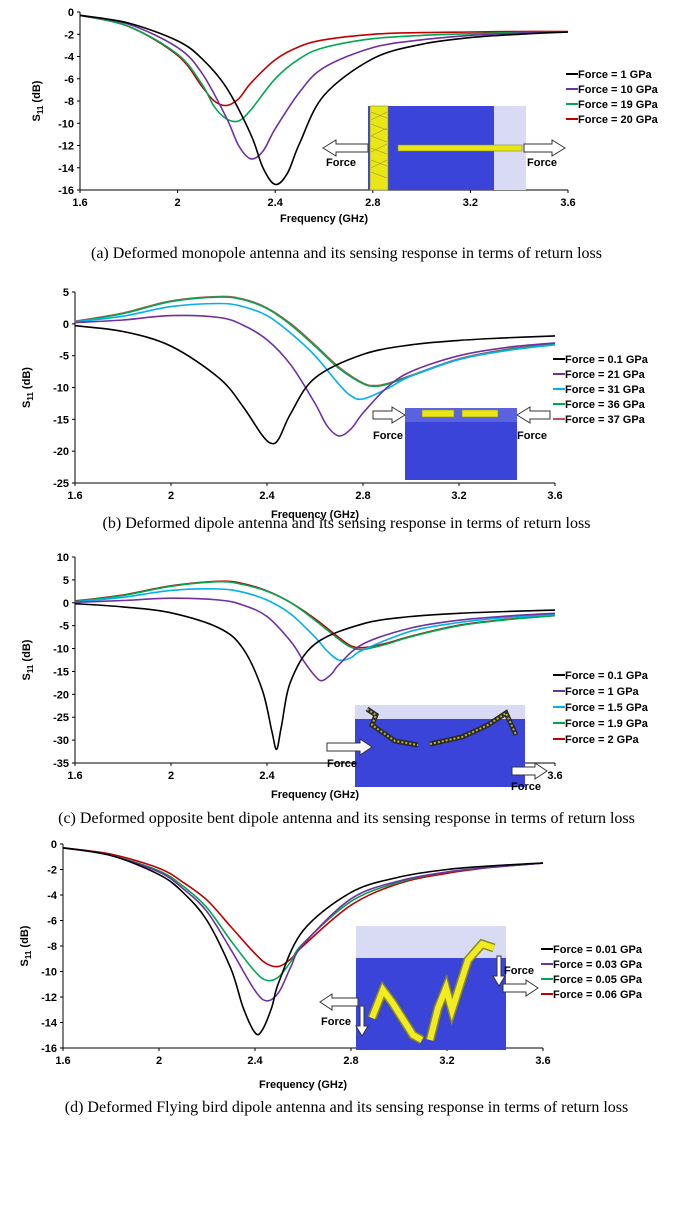 The image size is (693, 1226). Describe the element at coordinates (461, 443) in the screenshot. I see `chart-b-inset: Force Force` at that location.